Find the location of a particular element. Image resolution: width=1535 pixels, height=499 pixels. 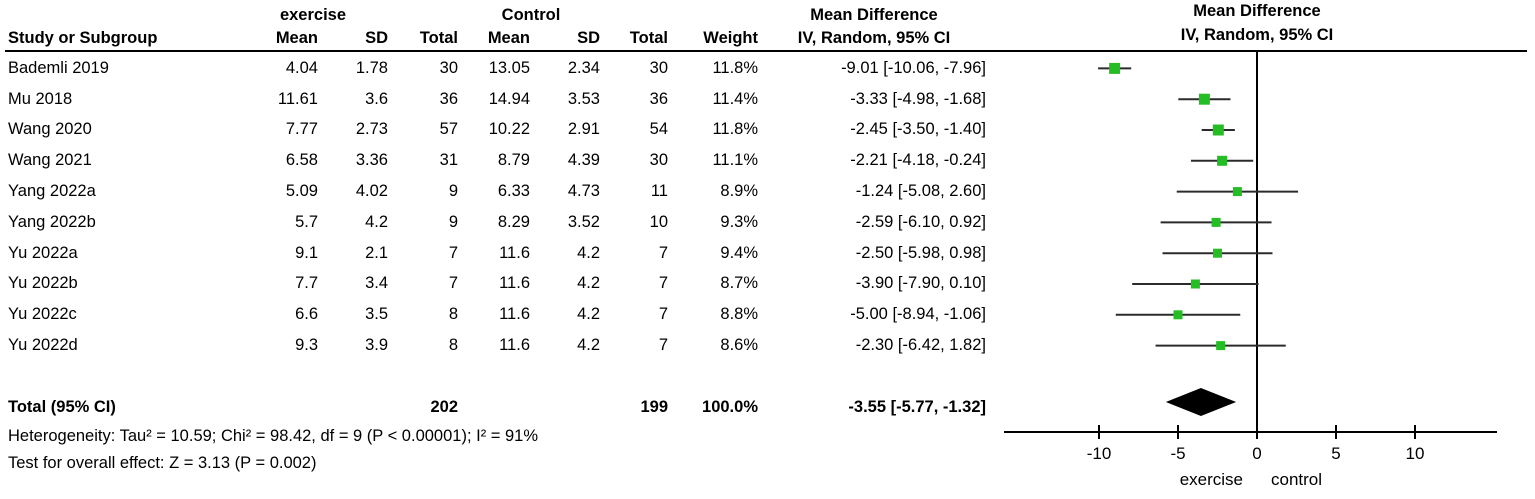

plot-header-mean-difference: Mean Difference is located at coordinates (1257, 11).